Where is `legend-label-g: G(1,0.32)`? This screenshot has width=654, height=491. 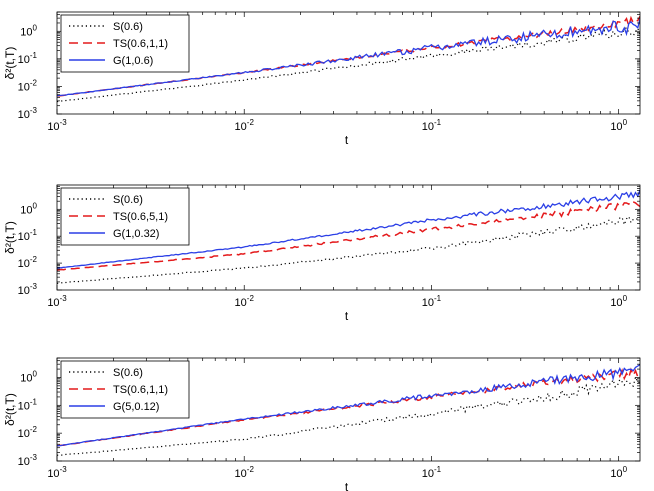 legend-label-g: G(1,0.32) is located at coordinates (136, 234).